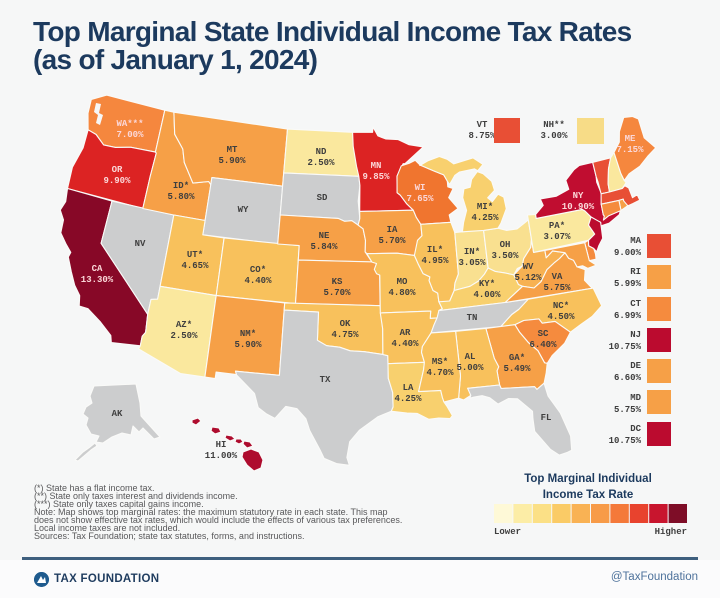 Image resolution: width=720 pixels, height=598 pixels. I want to click on svg-text: 4.95%, so click(435, 261).